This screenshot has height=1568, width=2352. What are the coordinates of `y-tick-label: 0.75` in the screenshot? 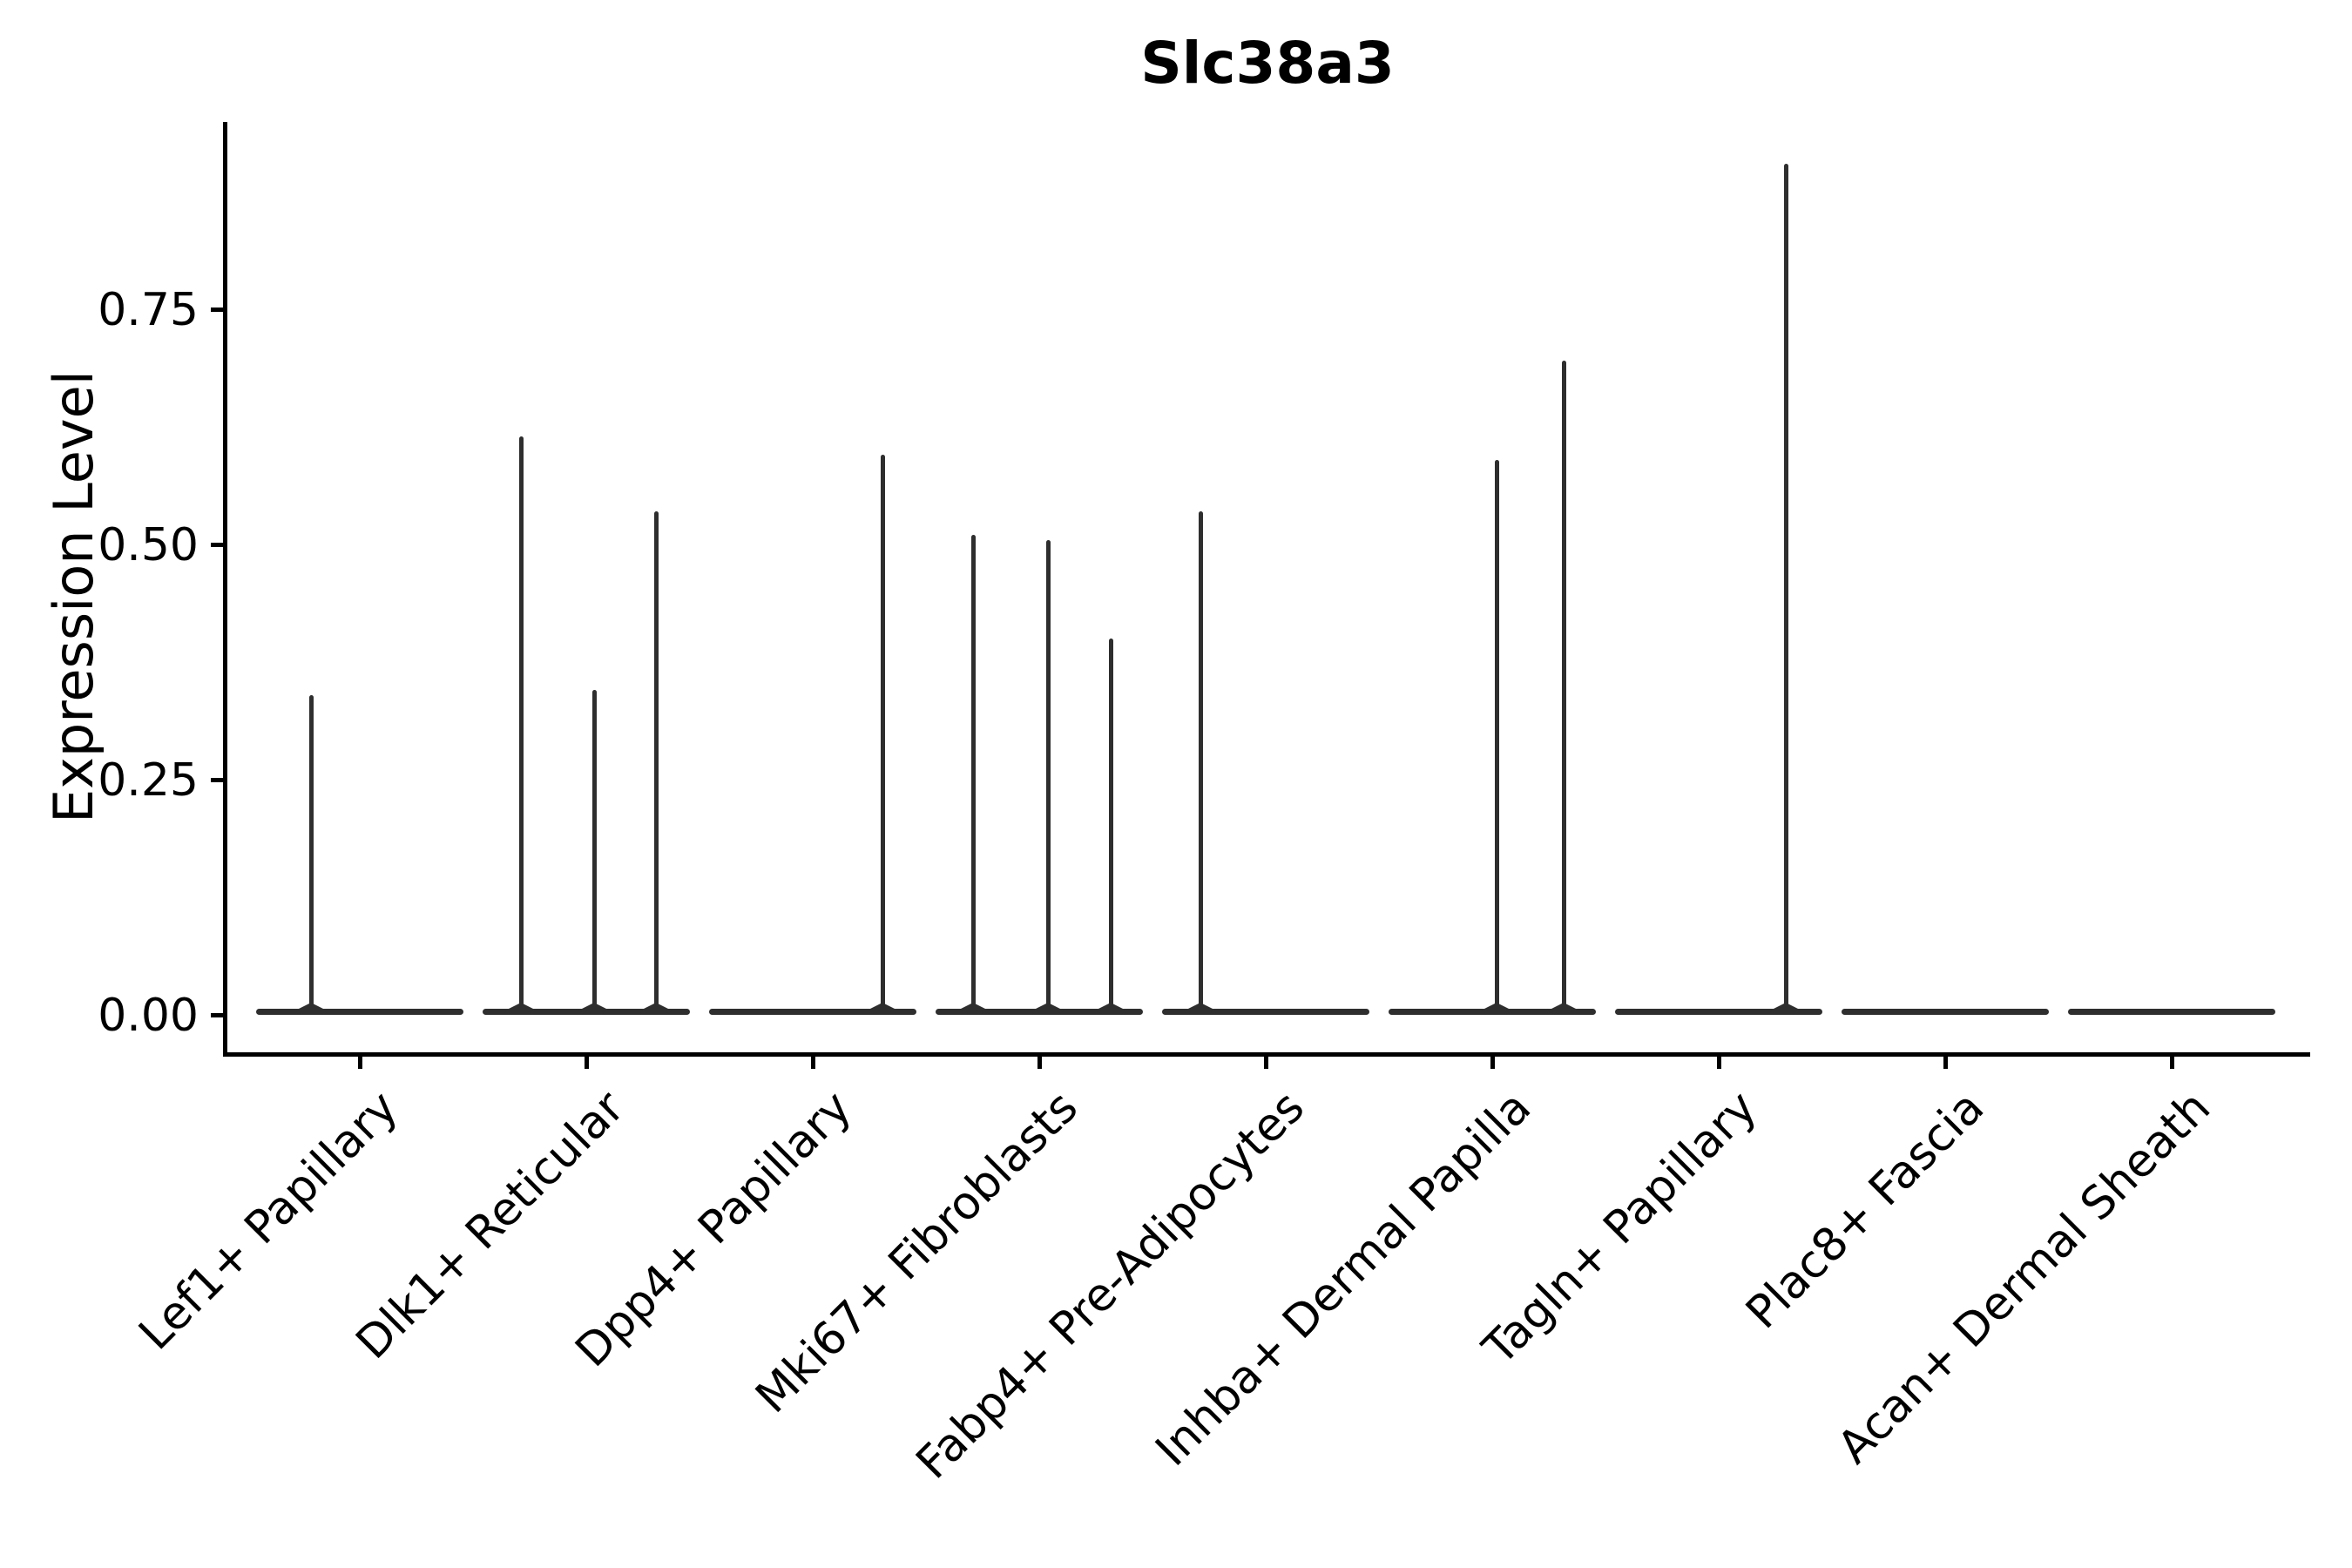 It's located at (148, 310).